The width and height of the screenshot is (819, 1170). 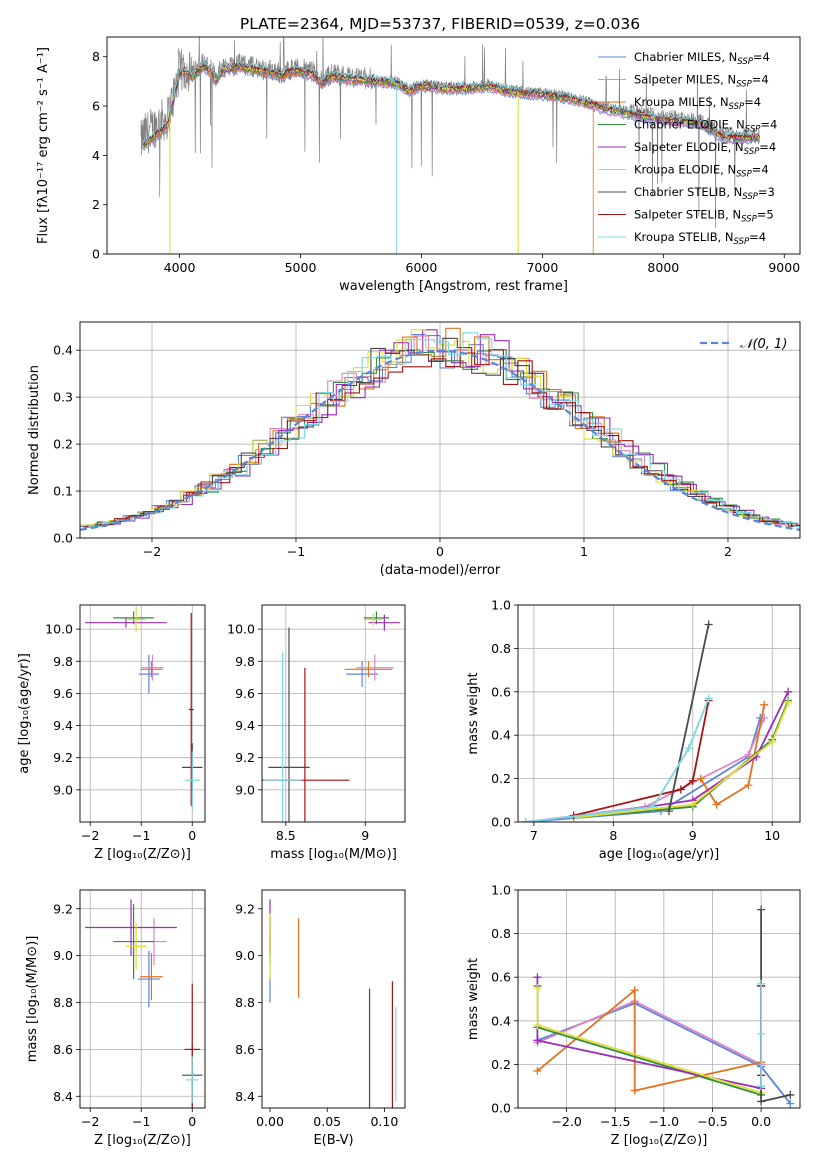 I want to click on weight-point-salpeter-miles, so click(x=748, y=754).